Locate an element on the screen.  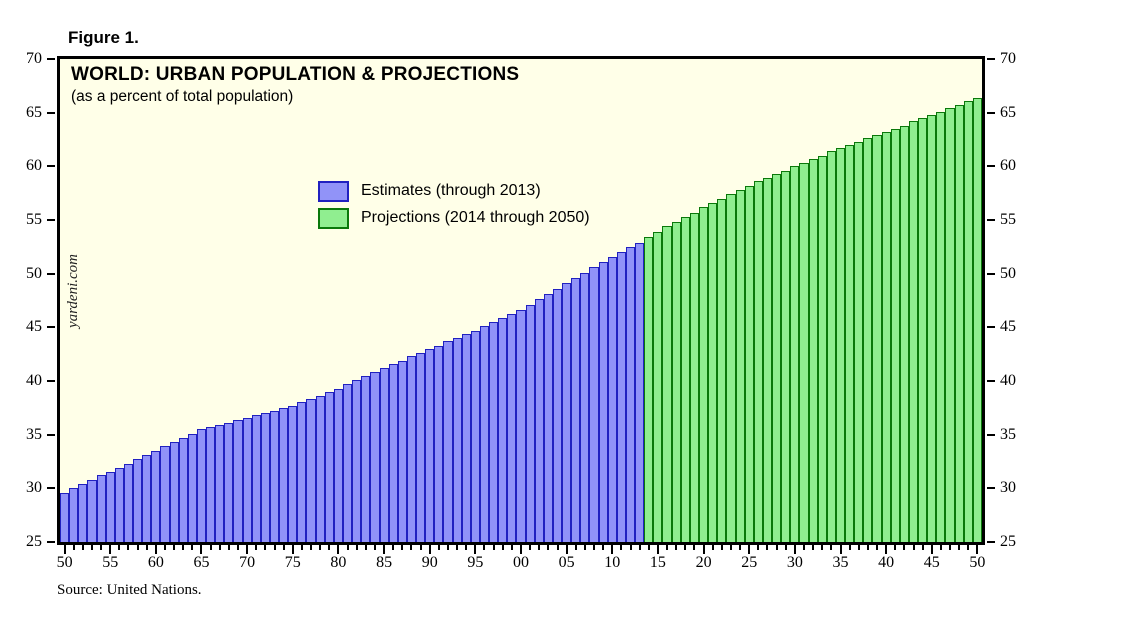
bar-1991 is located at coordinates (439, 443).